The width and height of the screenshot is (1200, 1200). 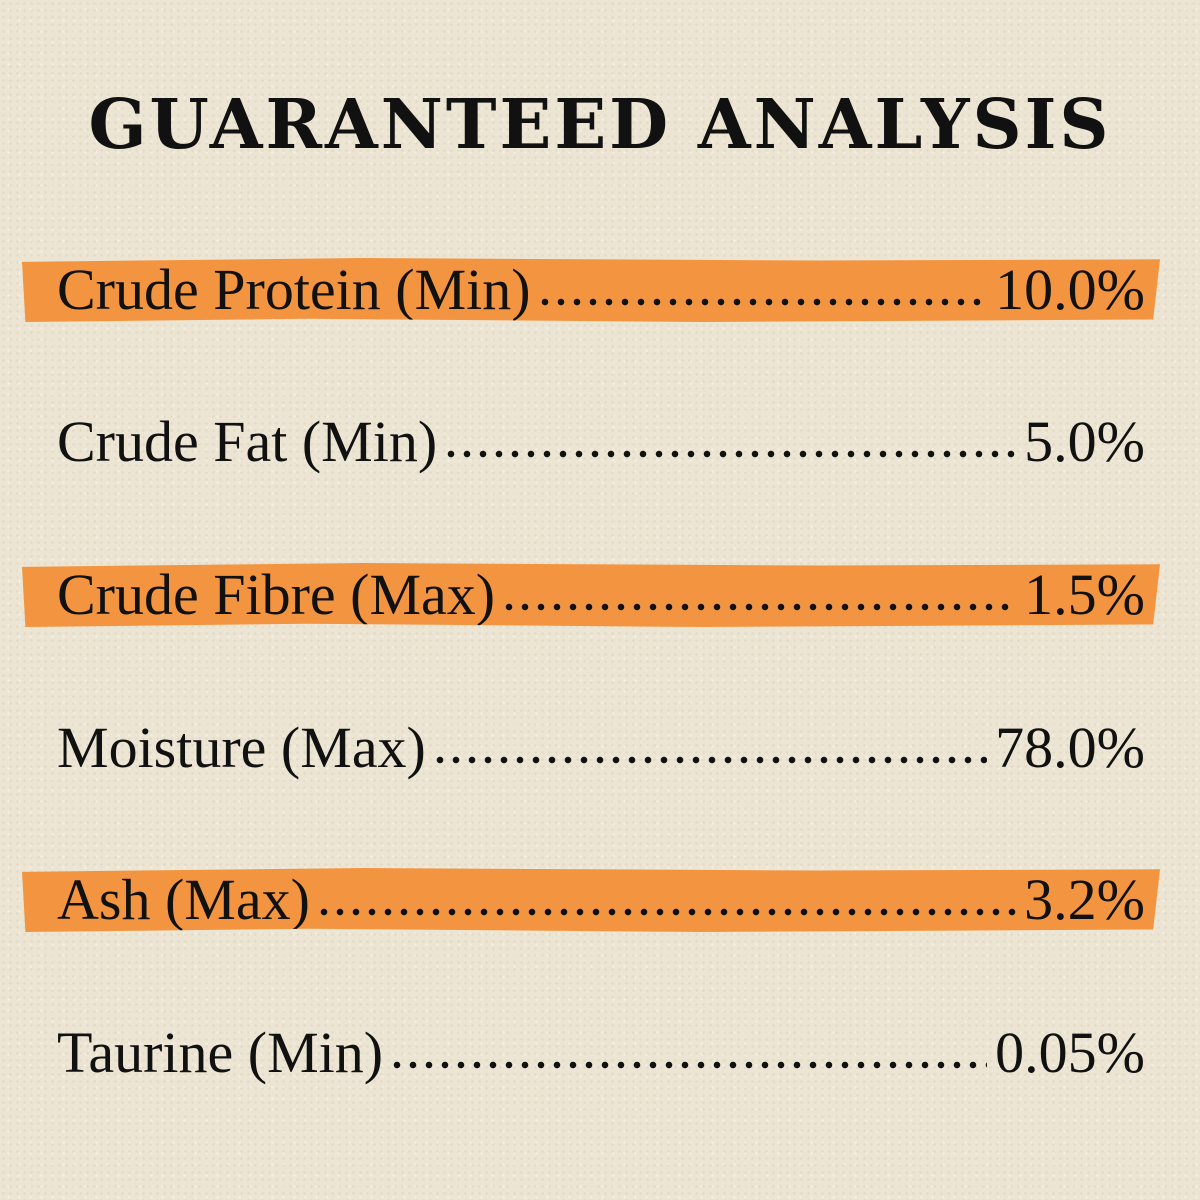 What do you see at coordinates (1070, 1052) in the screenshot?
I see `row-value: 0.05%` at bounding box center [1070, 1052].